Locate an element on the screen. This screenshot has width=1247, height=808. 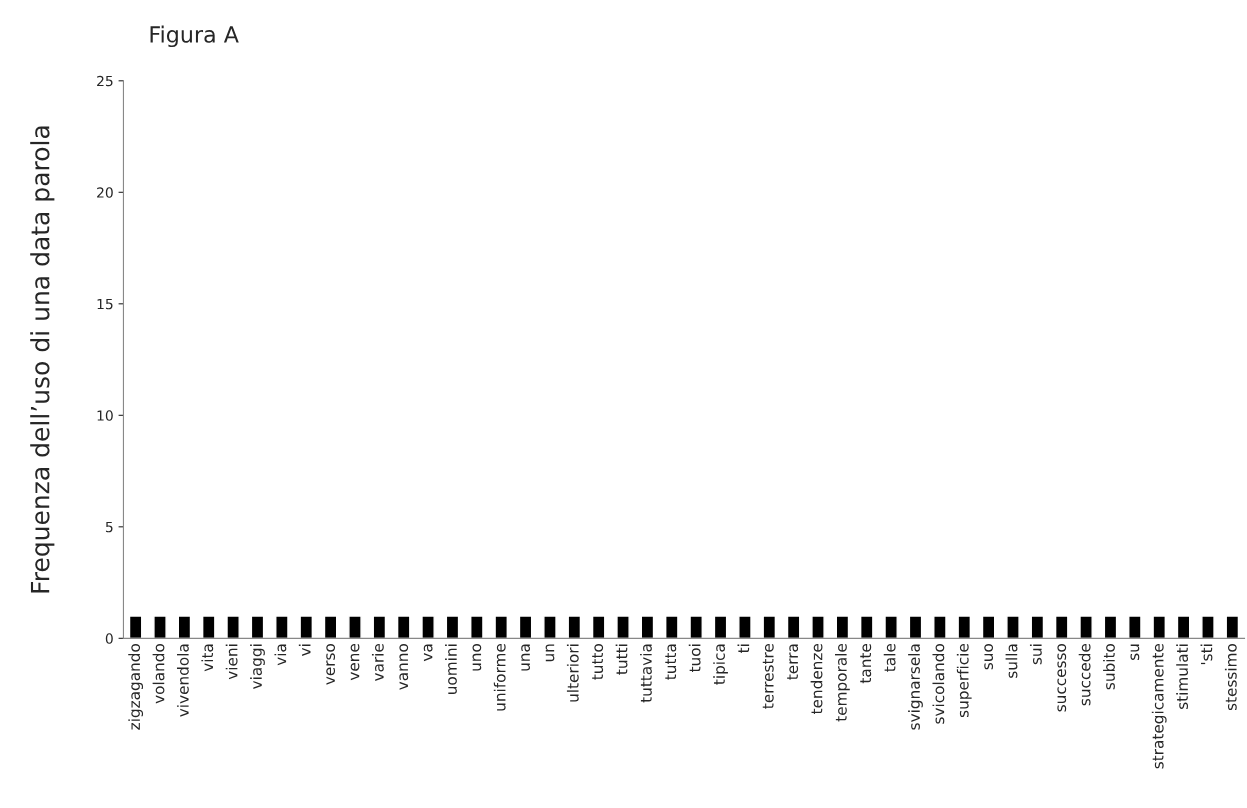
x-tick-label: un is located at coordinates (550, 653).